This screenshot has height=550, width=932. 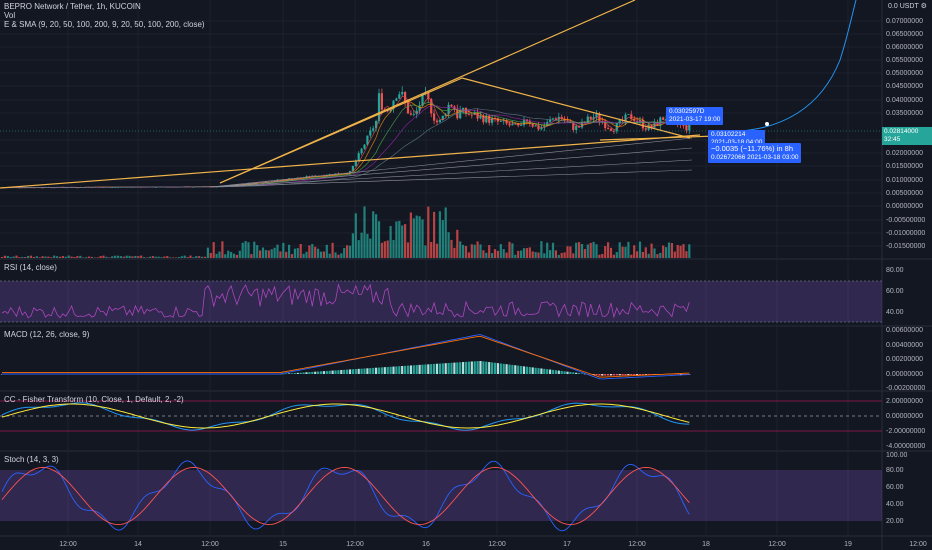 I want to click on currency-label: 0.0 USDT ⚙, so click(x=907, y=6).